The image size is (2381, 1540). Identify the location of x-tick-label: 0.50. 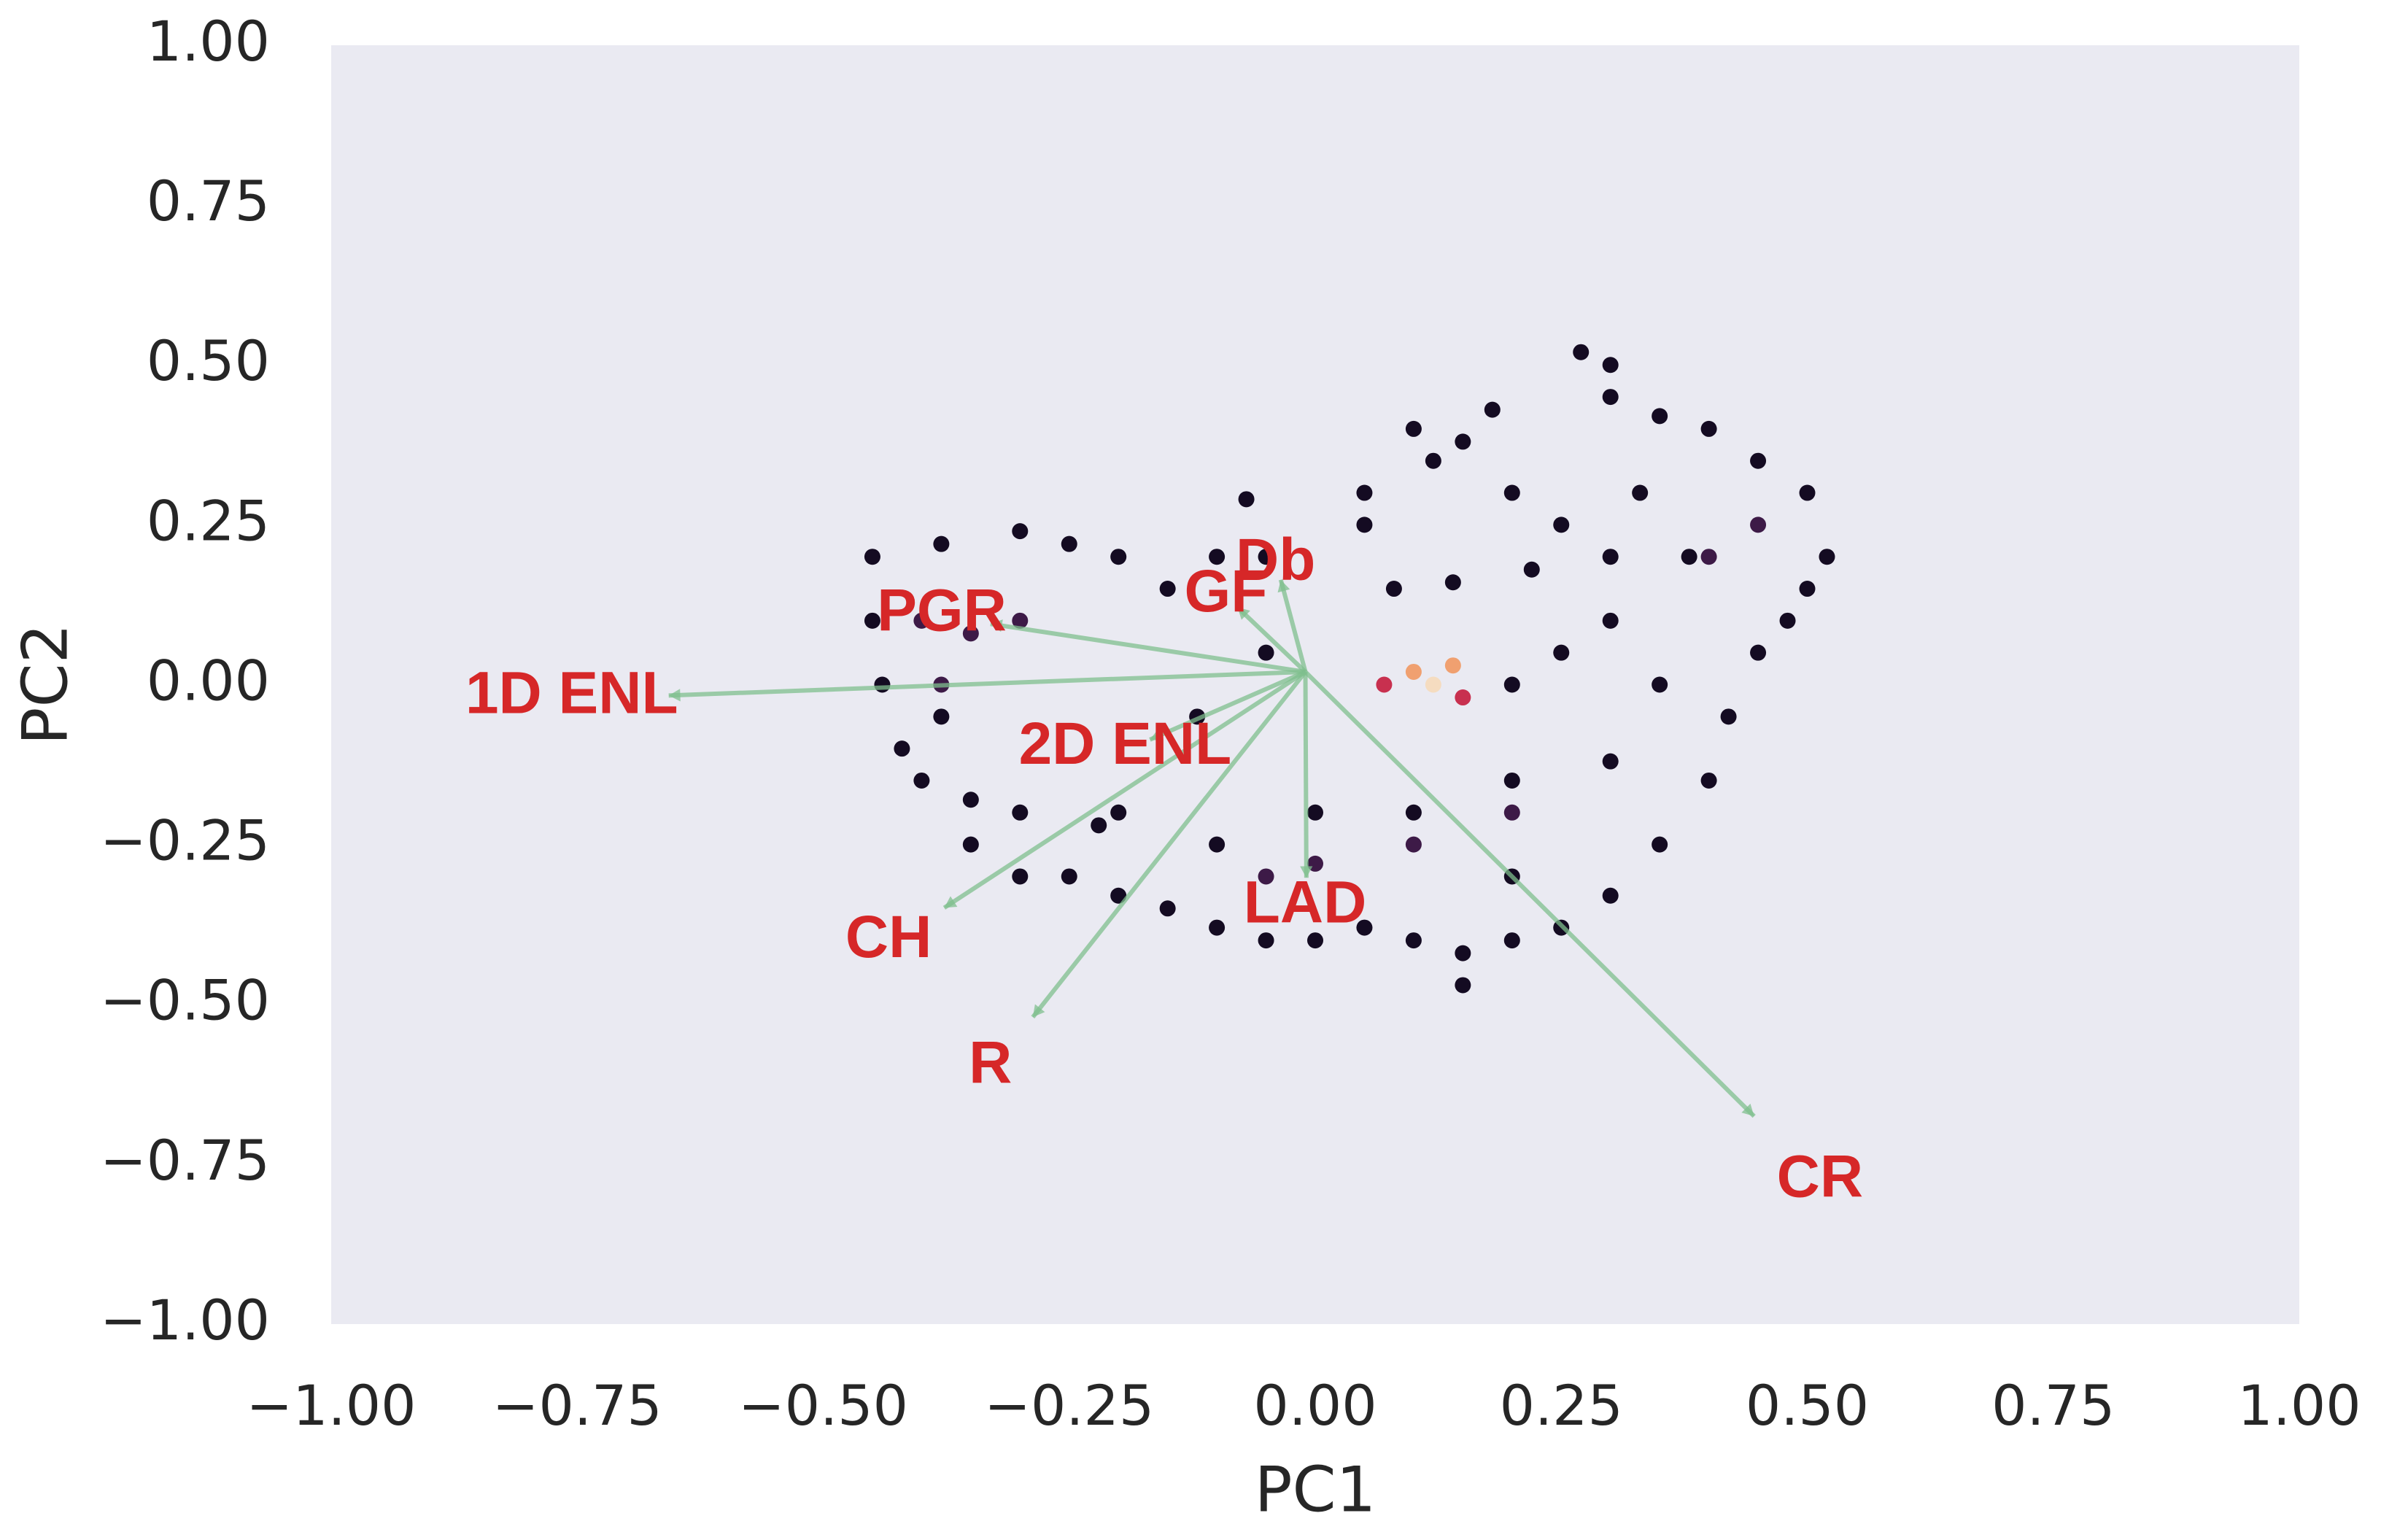
(1808, 1405).